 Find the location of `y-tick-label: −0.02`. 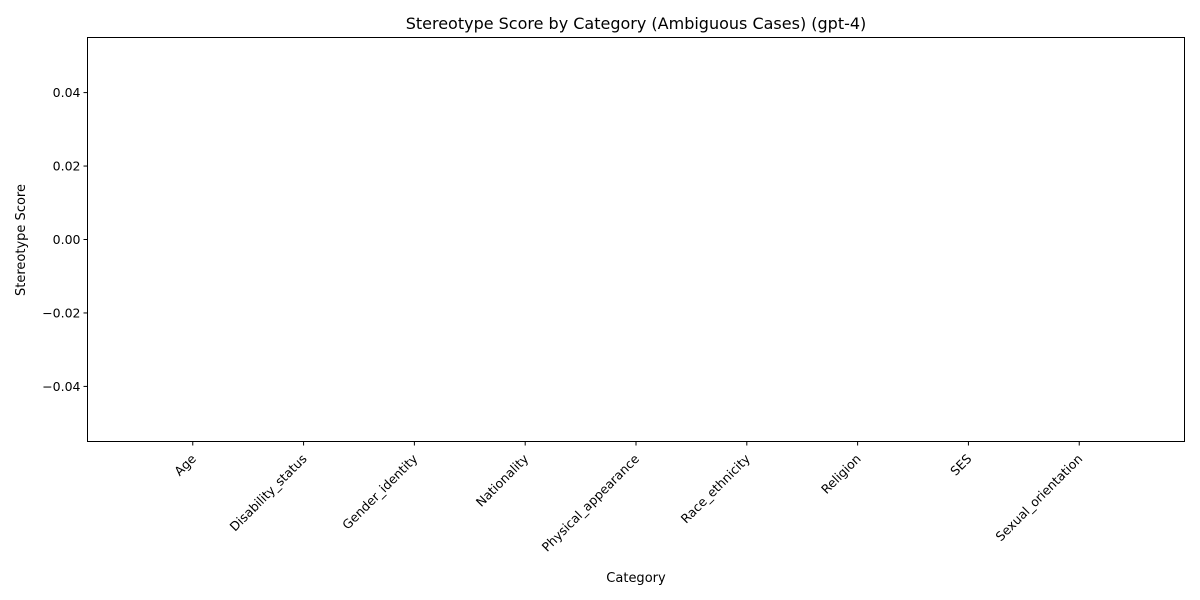

y-tick-label: −0.02 is located at coordinates (61, 312).